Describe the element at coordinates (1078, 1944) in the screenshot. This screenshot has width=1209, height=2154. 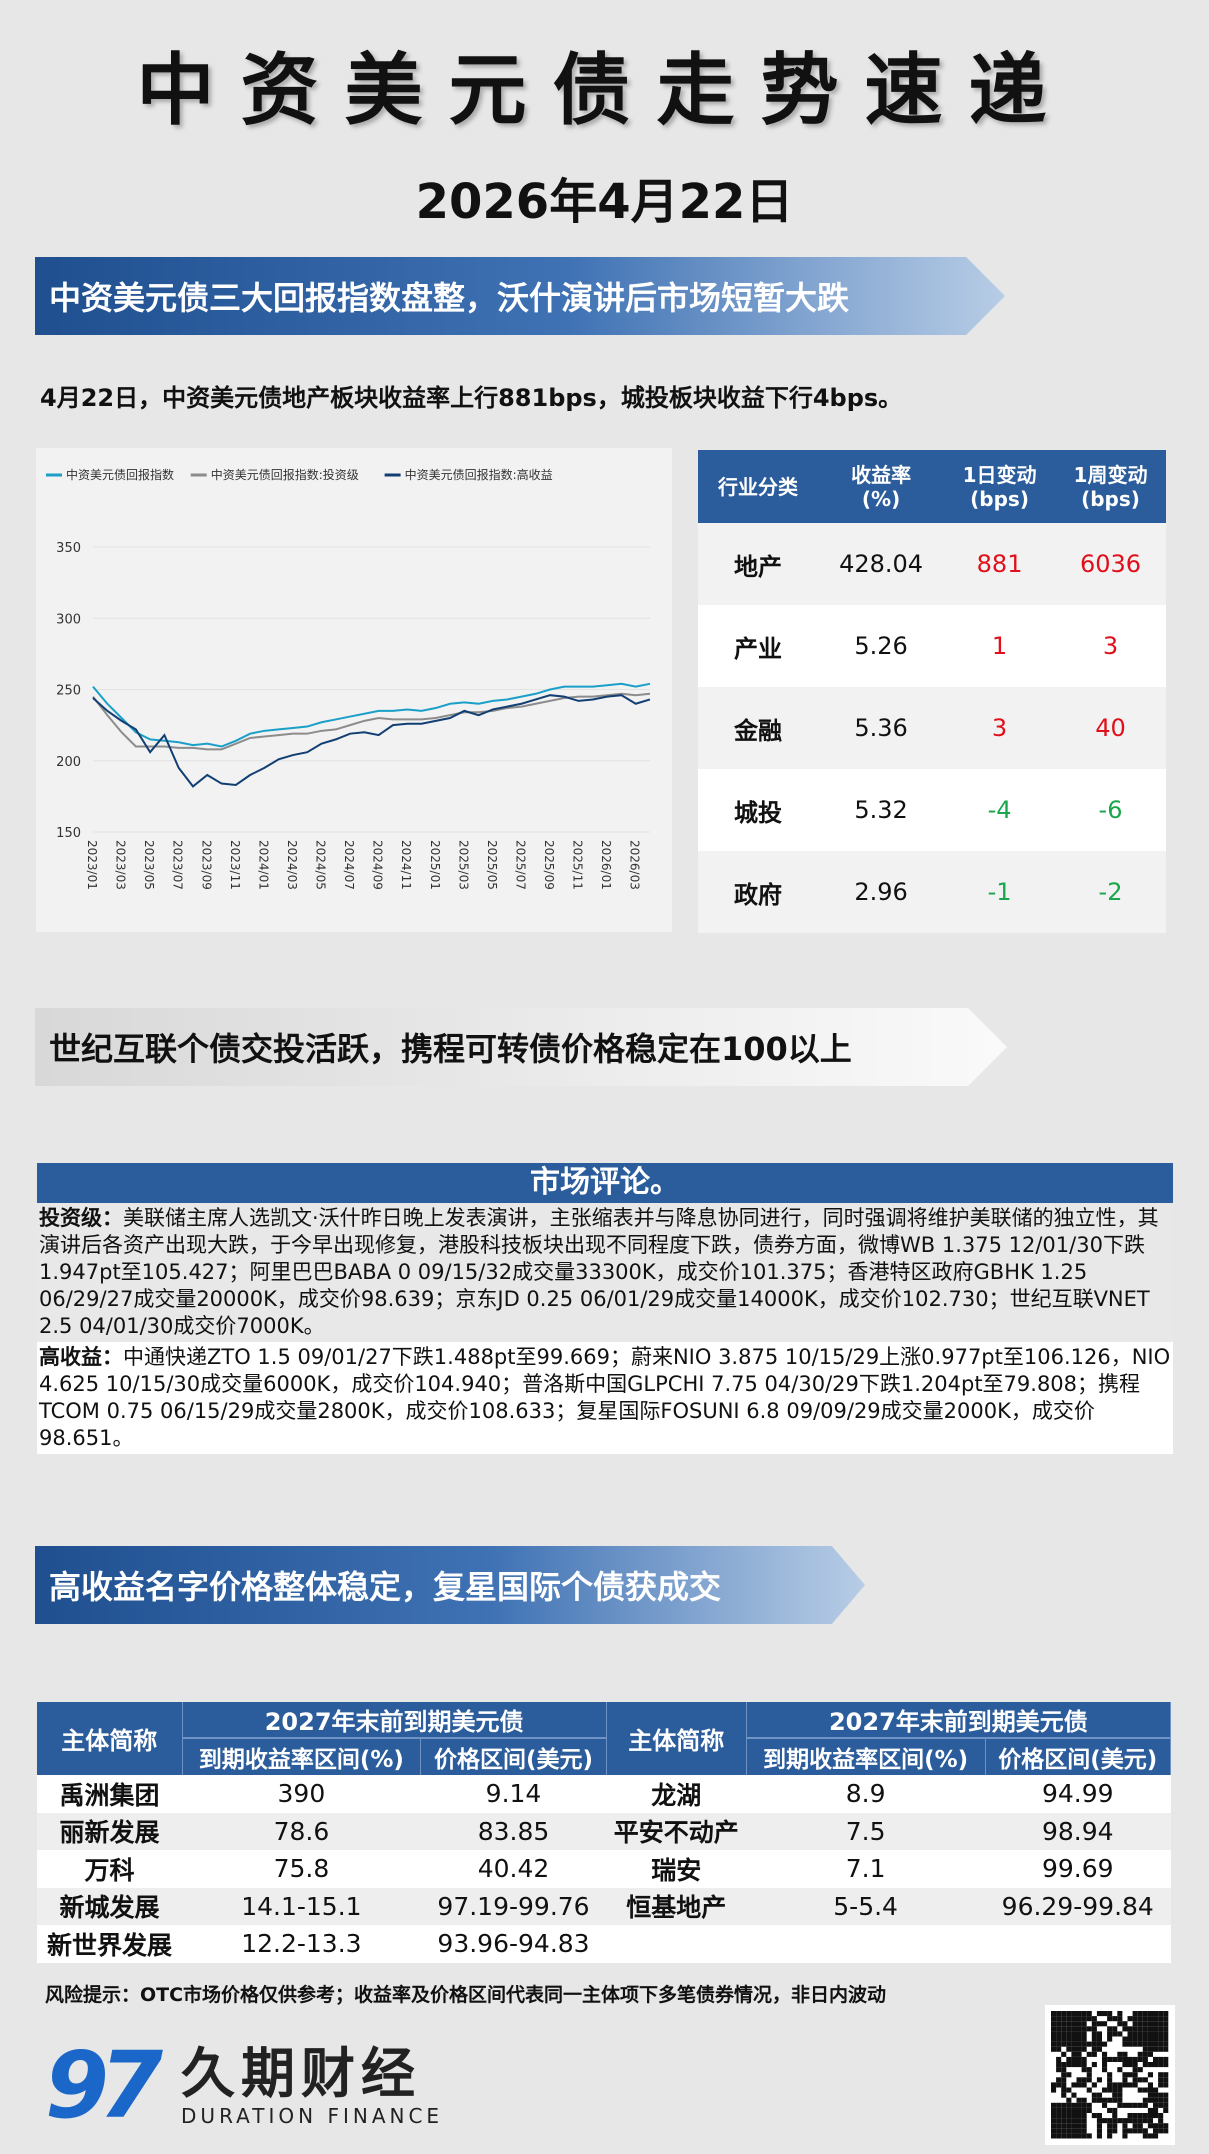
I see `price-range` at that location.